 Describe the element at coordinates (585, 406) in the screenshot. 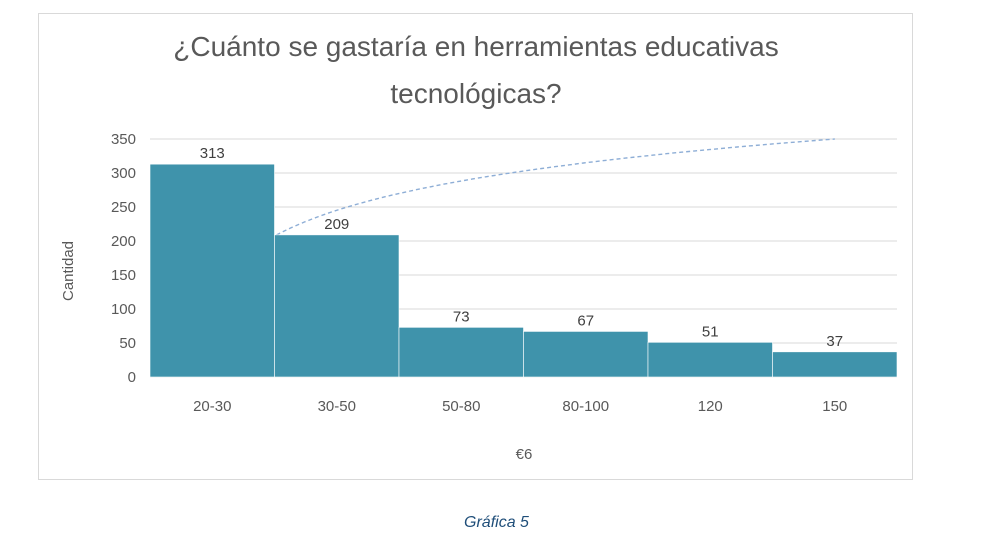

I see `x-tick-label: 80-100` at that location.